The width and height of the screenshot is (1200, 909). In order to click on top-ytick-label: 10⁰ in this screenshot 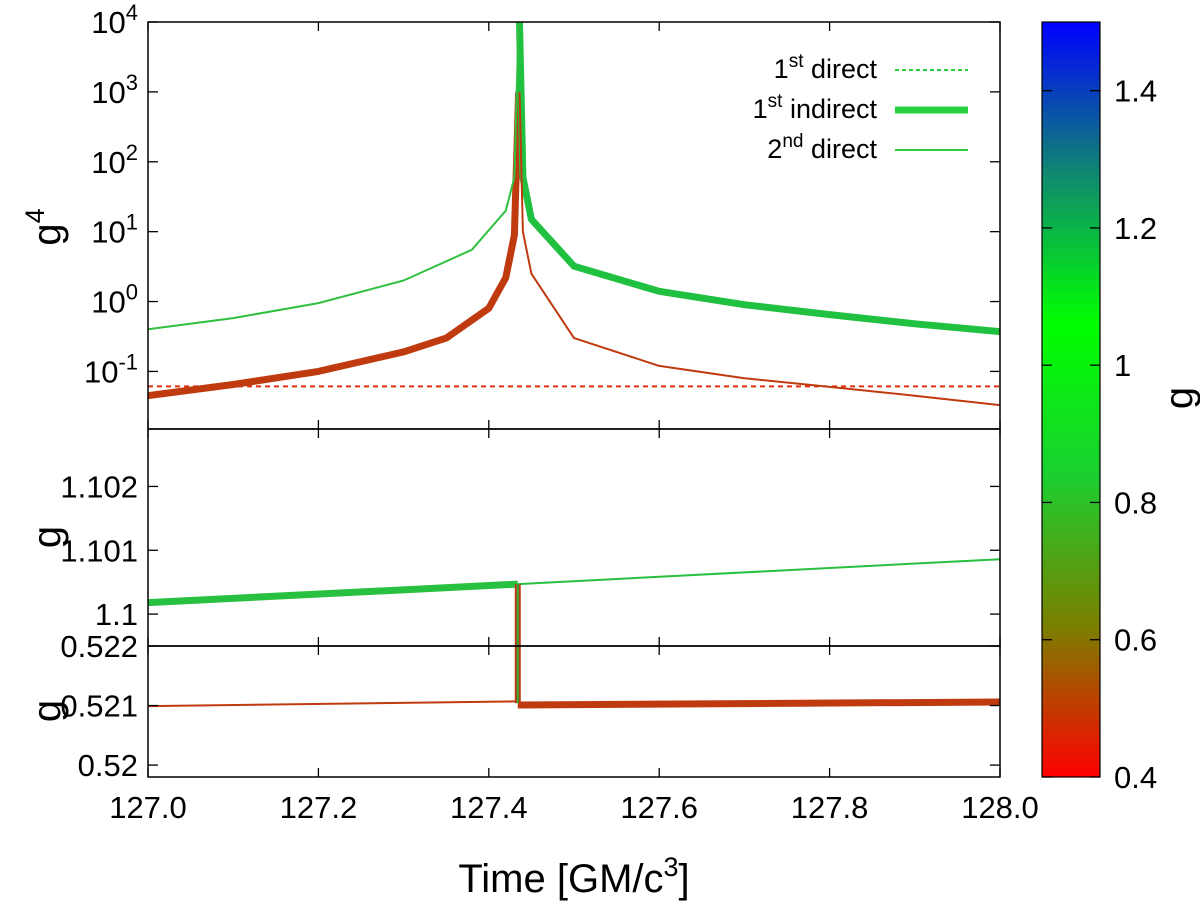, I will do `click(114, 300)`.